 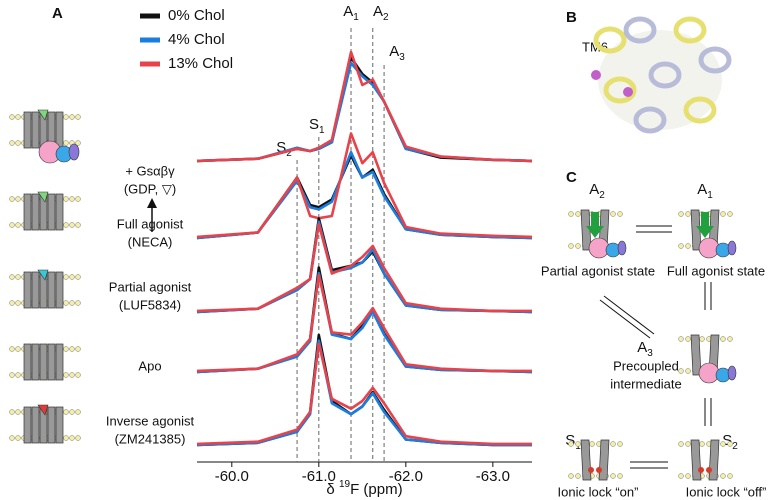 I want to click on state-caption: Full agonist state, so click(x=716, y=270).